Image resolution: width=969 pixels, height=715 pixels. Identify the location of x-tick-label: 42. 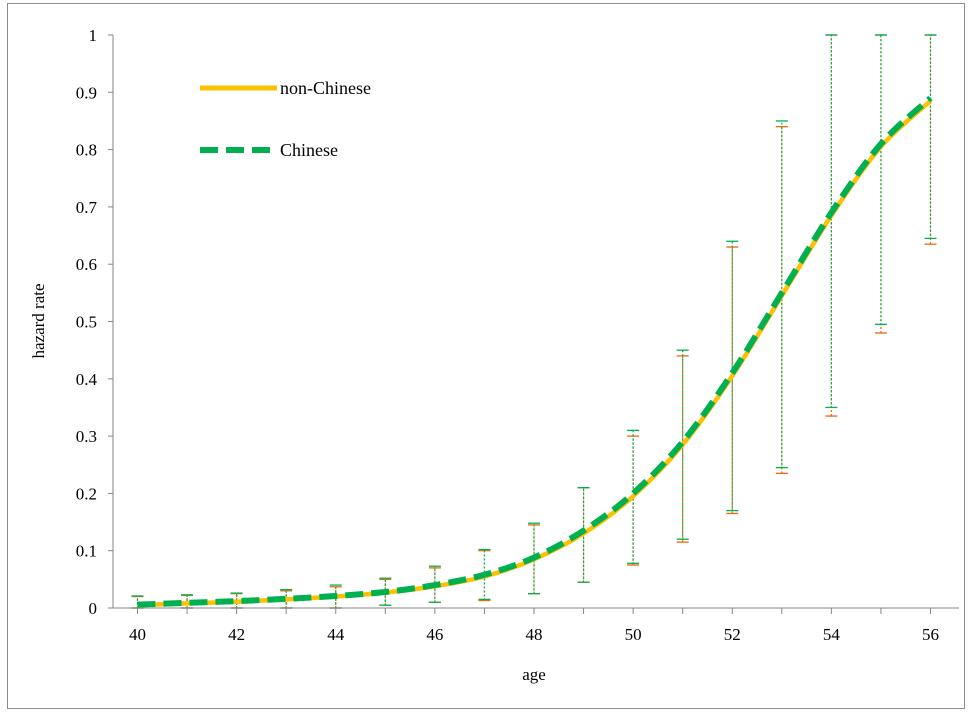
(236, 634).